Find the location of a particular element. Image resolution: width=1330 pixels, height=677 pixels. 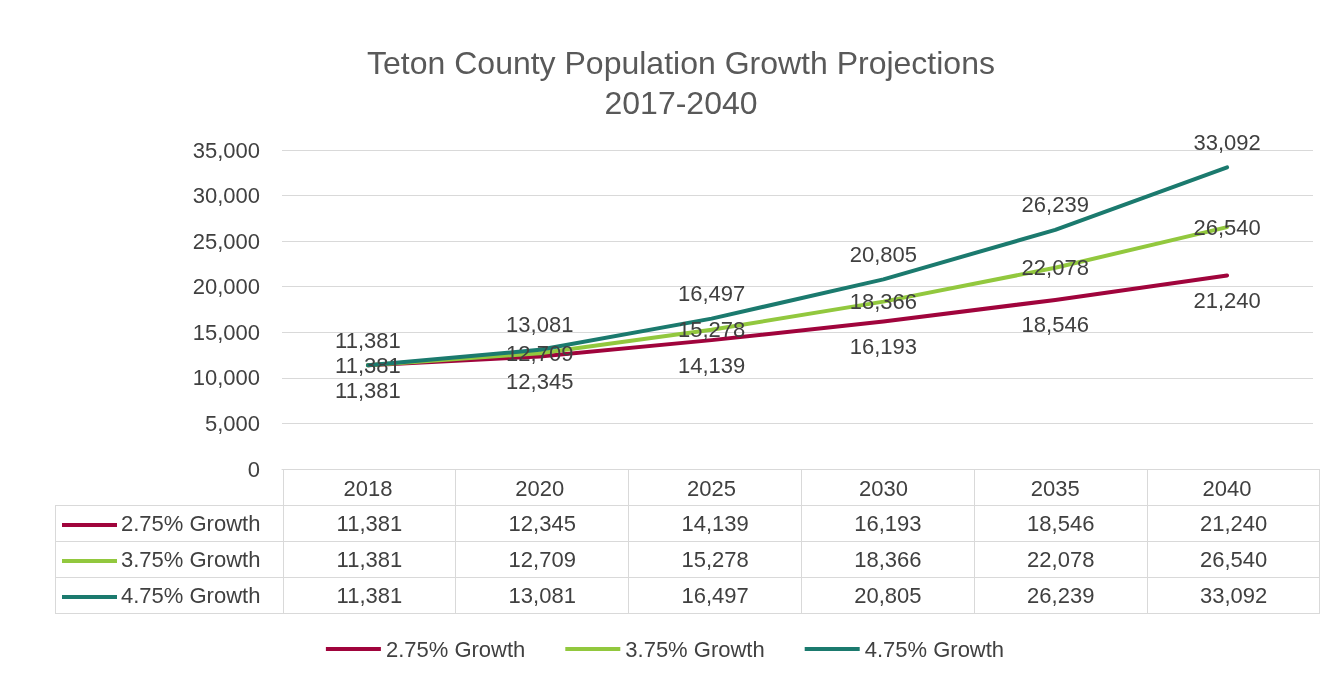

text: 2.75% Growth is located at coordinates (455, 649).